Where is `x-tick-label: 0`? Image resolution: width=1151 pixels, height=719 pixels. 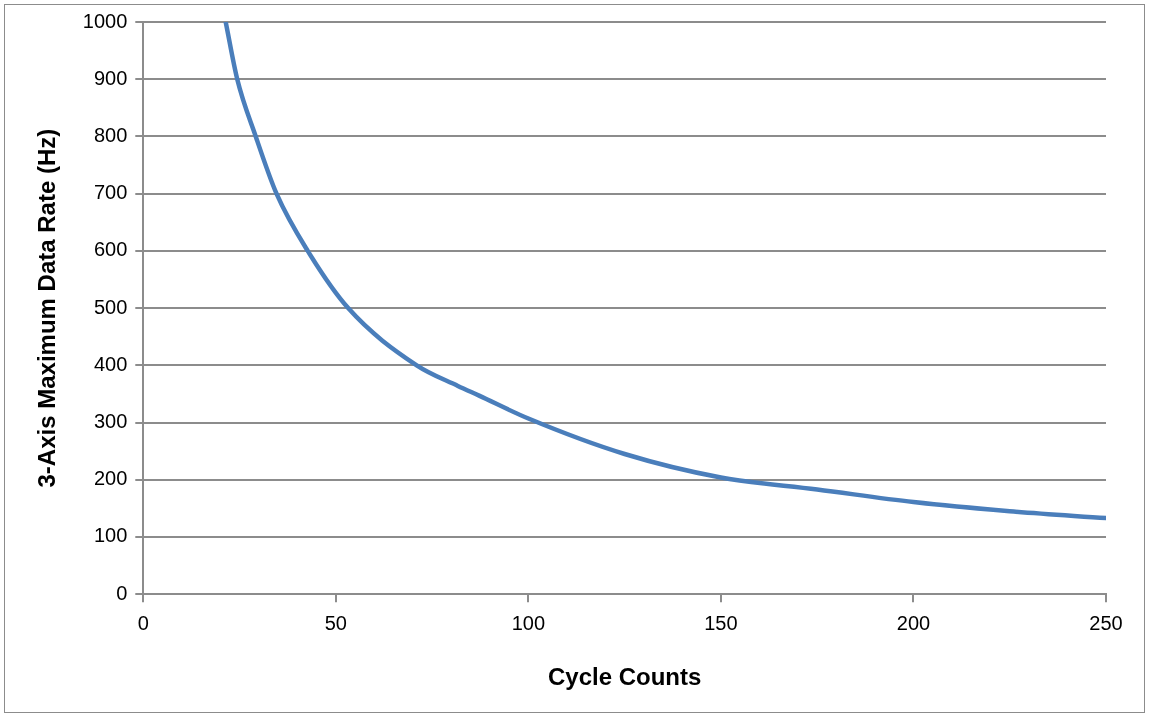
x-tick-label: 0 is located at coordinates (143, 622).